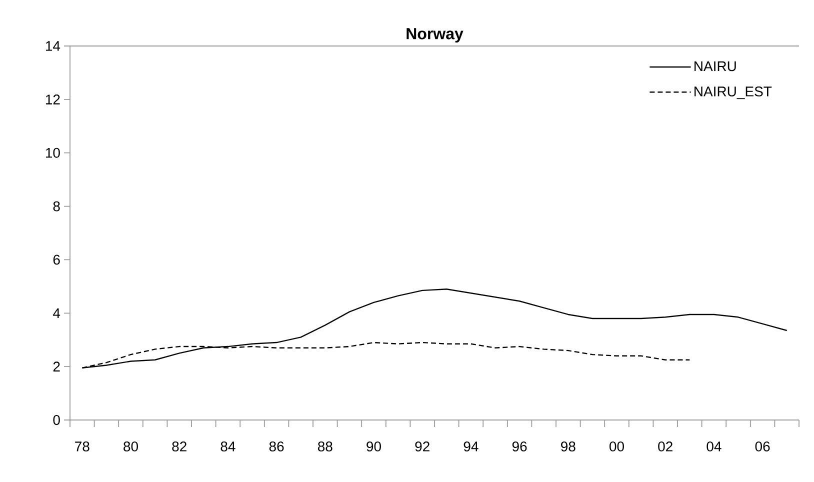 The image size is (814, 482). Describe the element at coordinates (422, 447) in the screenshot. I see `x-tick-label: 92` at that location.